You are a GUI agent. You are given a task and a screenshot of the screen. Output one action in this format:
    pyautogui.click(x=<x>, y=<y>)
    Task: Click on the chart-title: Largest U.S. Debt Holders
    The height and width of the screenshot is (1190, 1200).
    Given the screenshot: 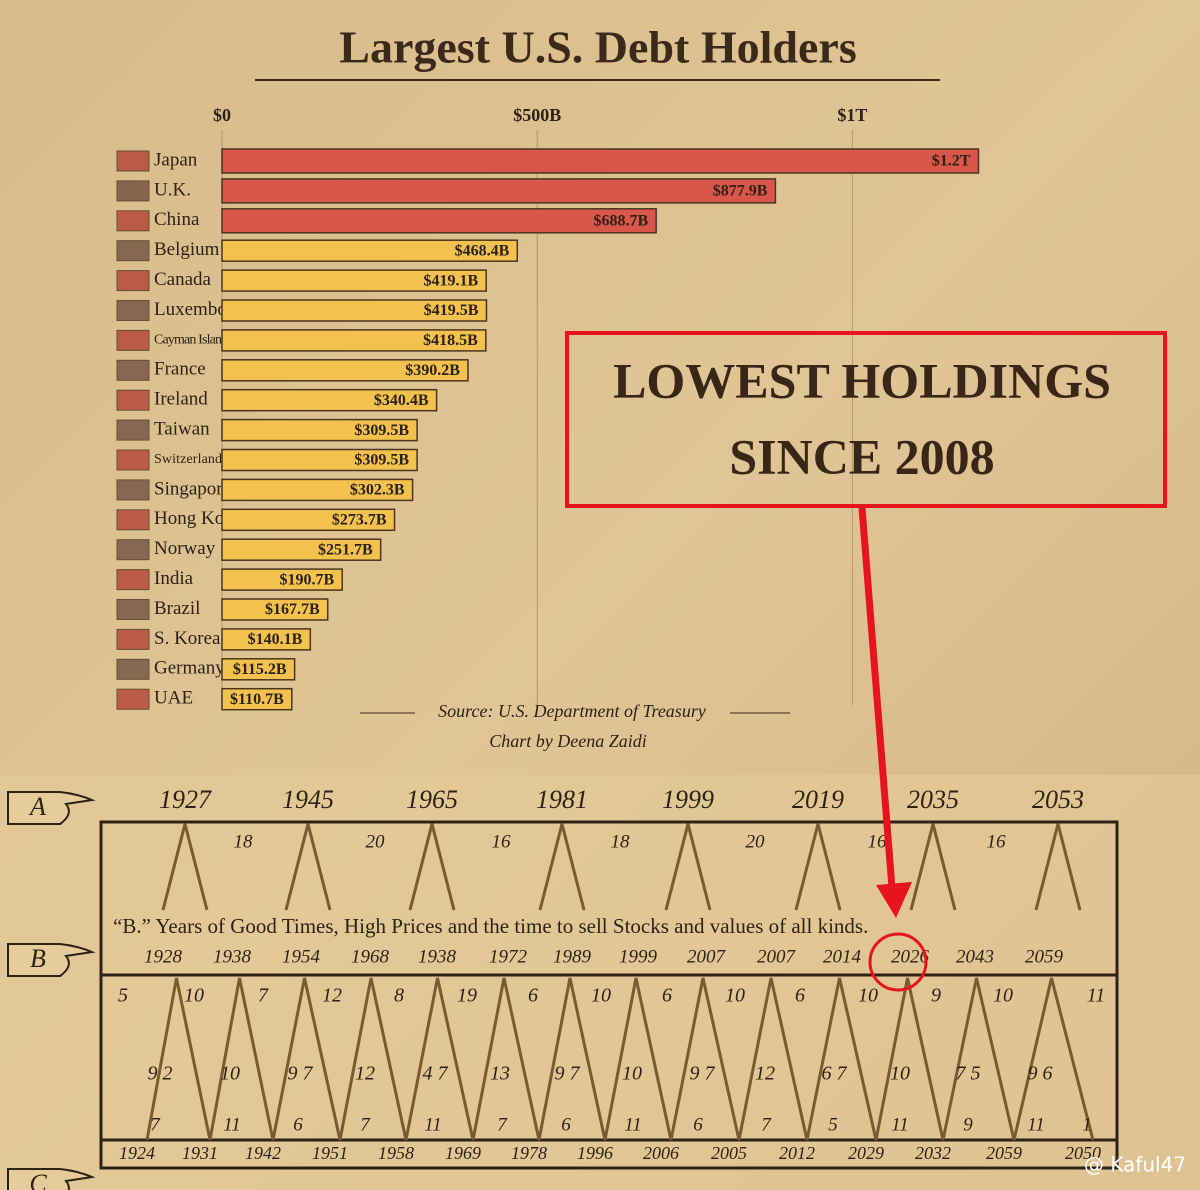 What is the action you would take?
    pyautogui.click(x=597, y=47)
    